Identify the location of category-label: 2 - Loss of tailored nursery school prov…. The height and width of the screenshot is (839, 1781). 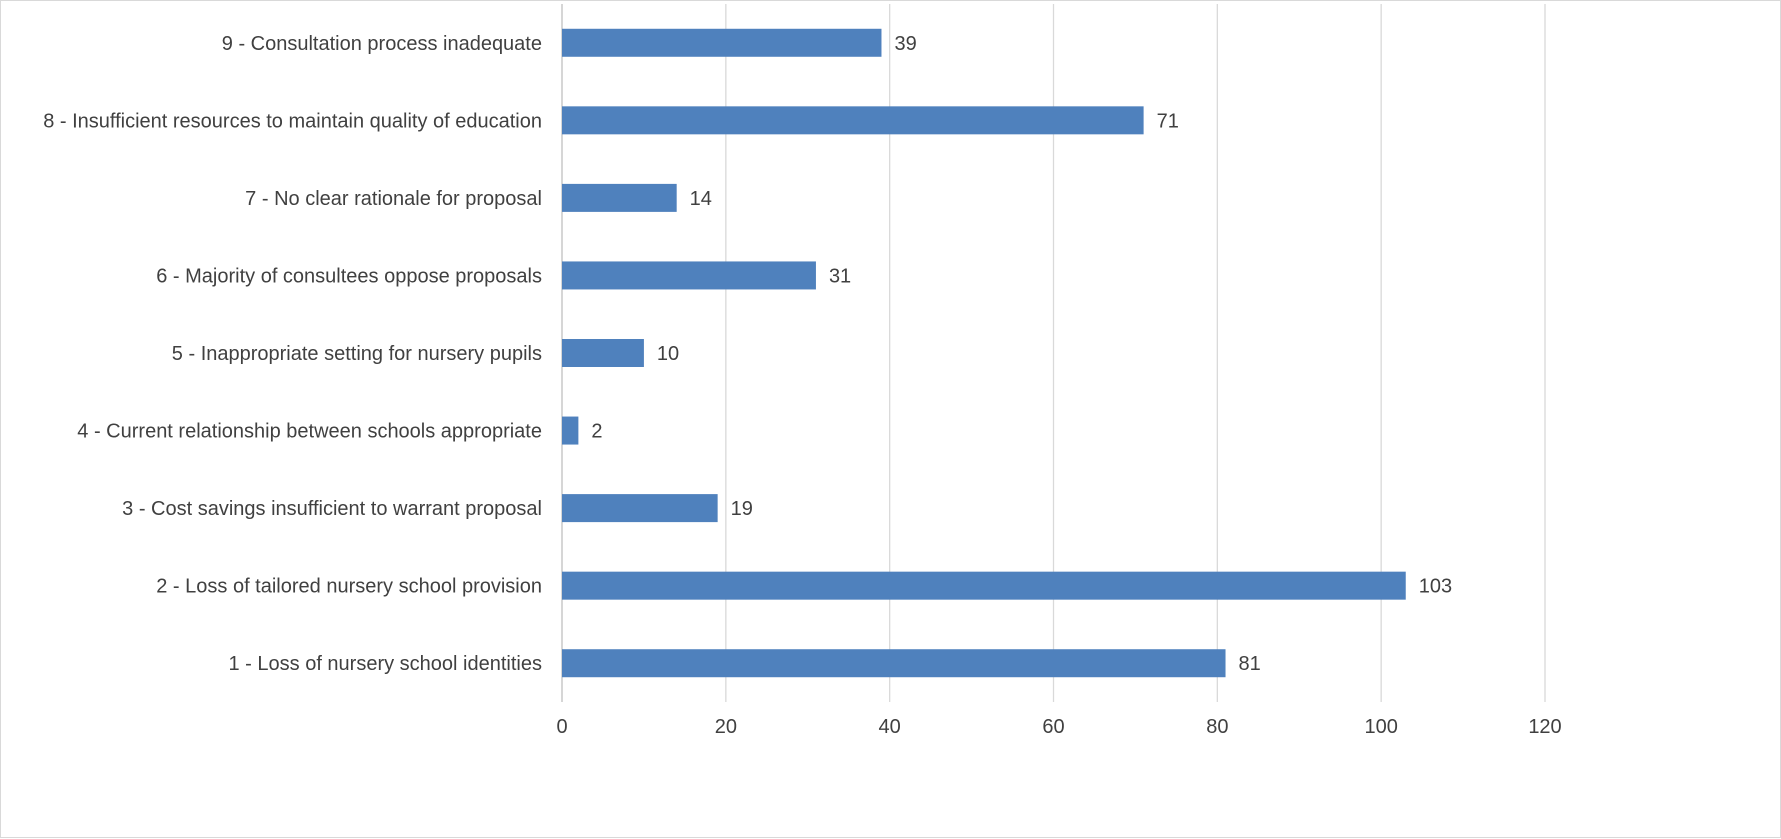
(349, 587).